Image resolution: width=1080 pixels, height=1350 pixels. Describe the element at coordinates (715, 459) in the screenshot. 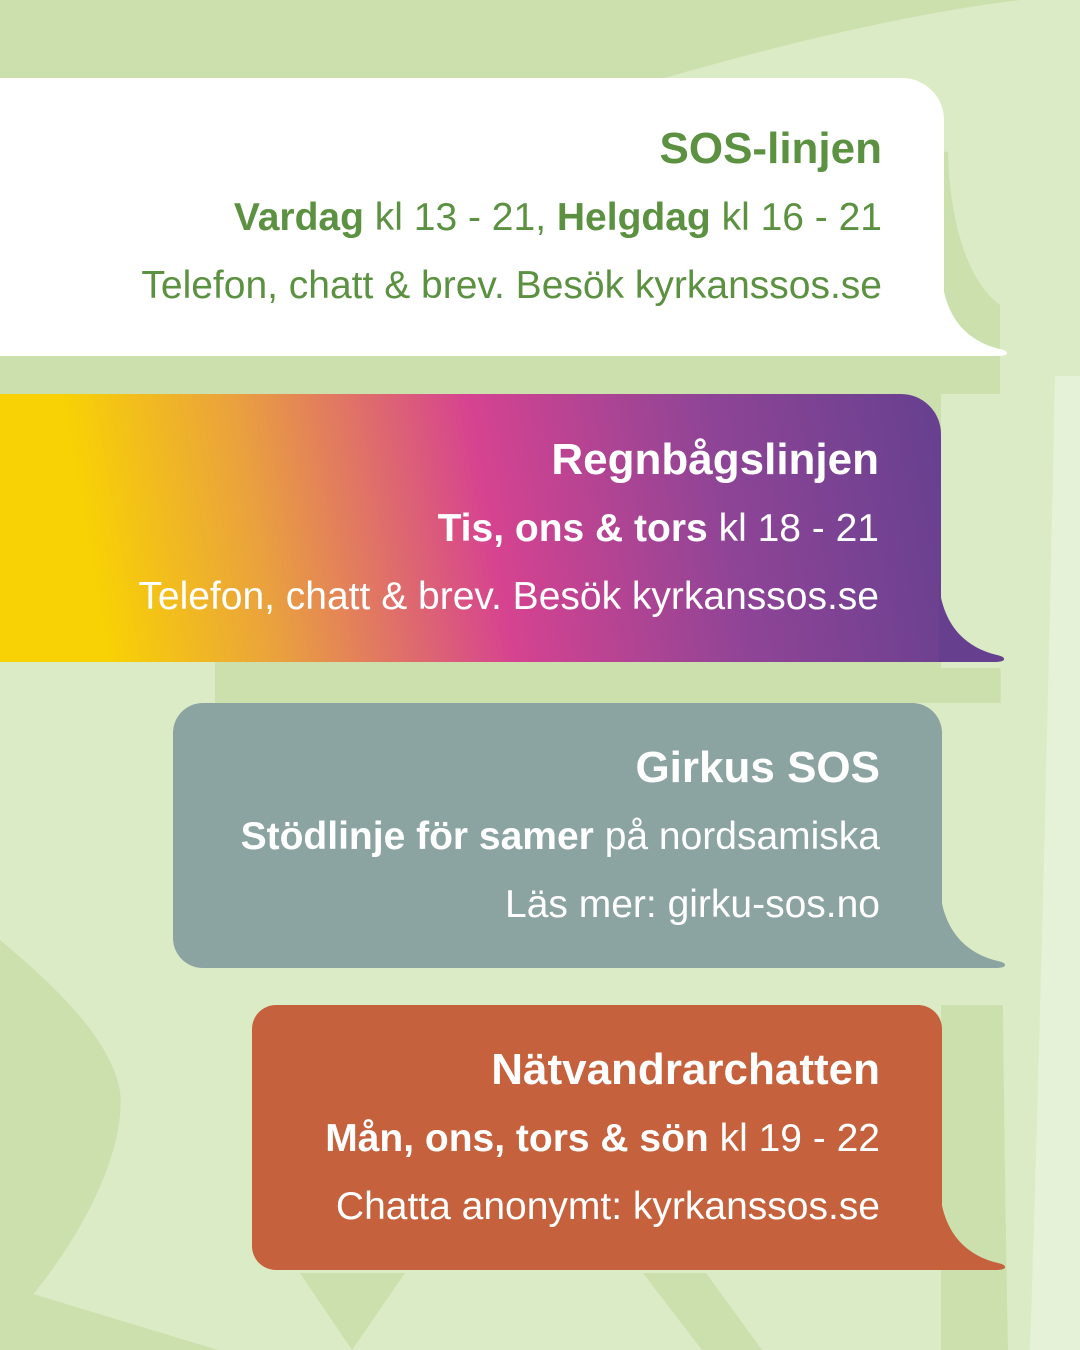

I see `card-title: Regnbågslinjen` at that location.